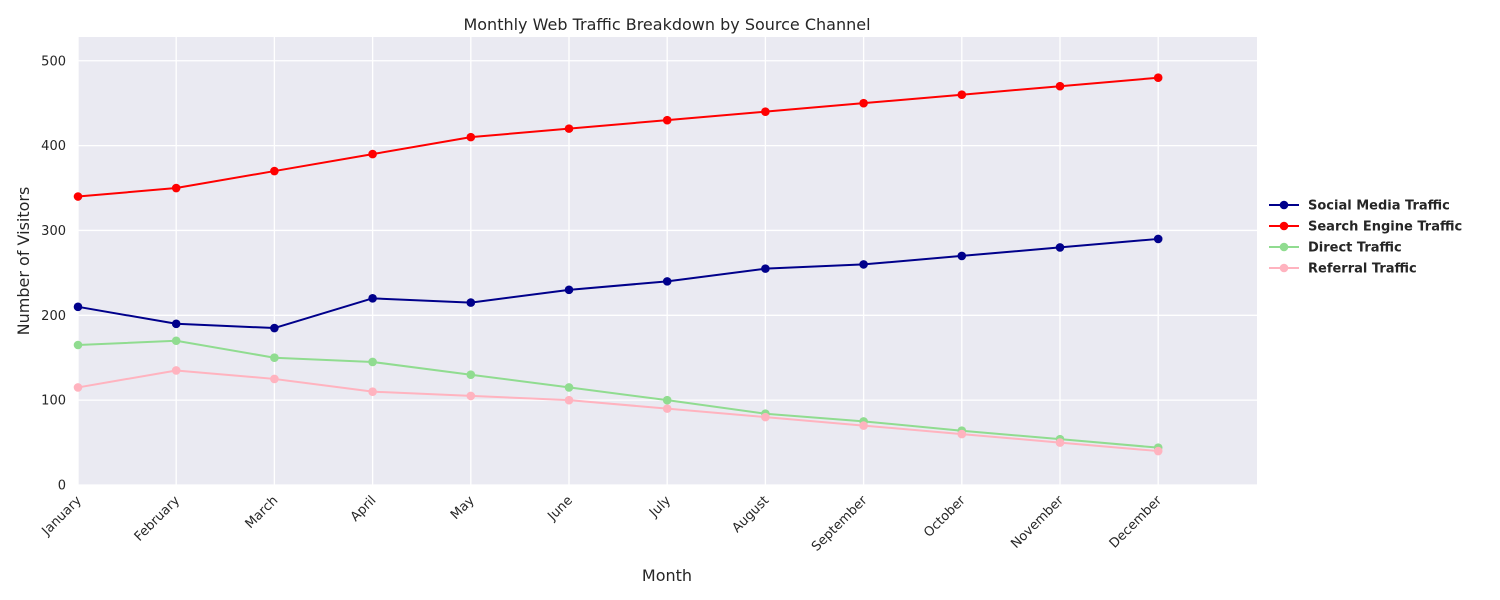  What do you see at coordinates (62, 516) in the screenshot?
I see `x-tick-label: January` at bounding box center [62, 516].